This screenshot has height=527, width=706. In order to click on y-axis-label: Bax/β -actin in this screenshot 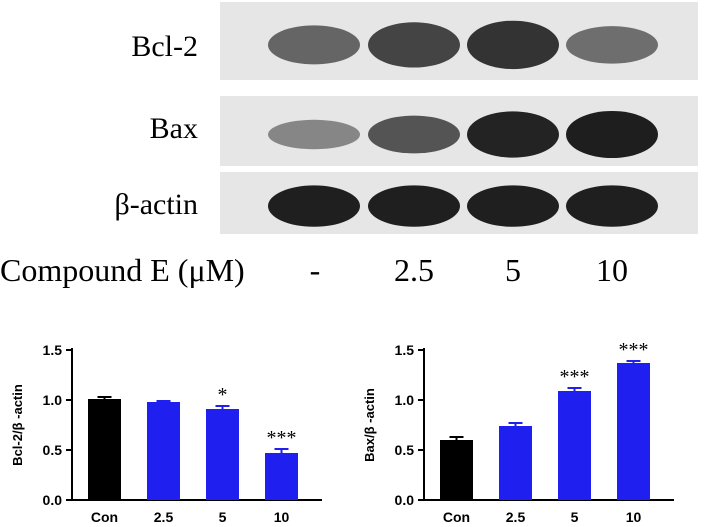, I will do `click(369, 425)`.